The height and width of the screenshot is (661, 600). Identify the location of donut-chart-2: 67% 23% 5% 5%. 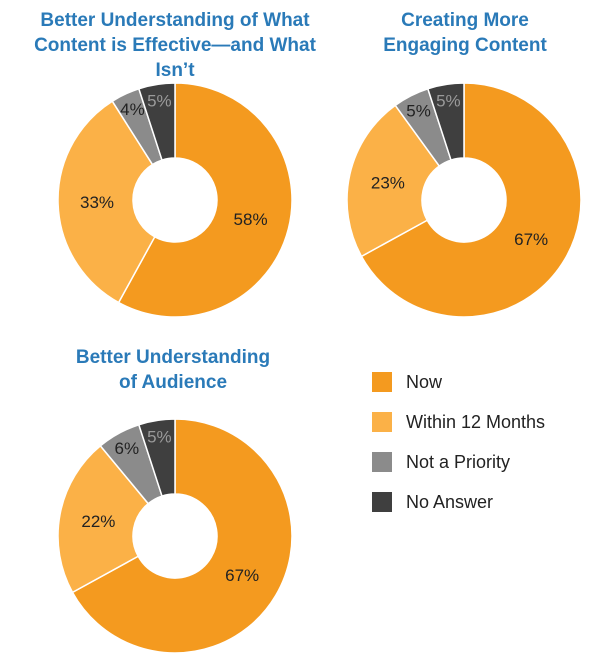
(464, 200).